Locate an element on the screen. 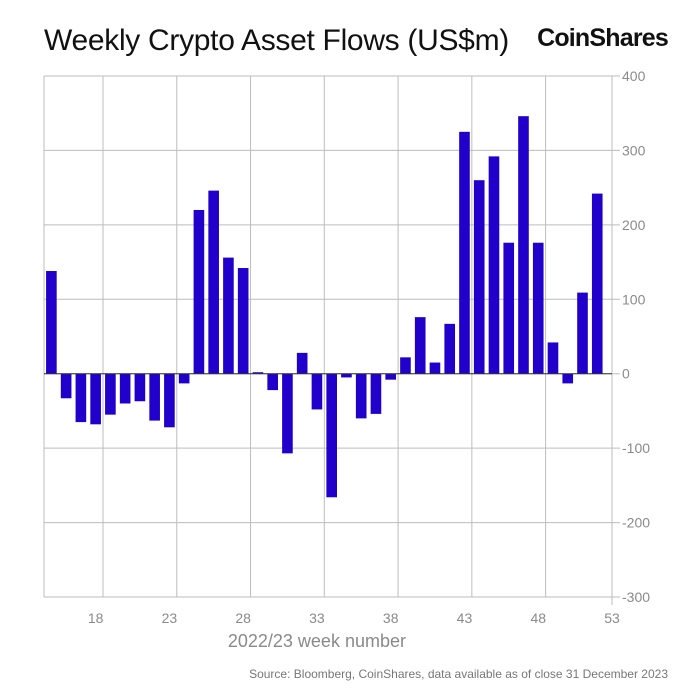 This screenshot has height=694, width=690. y-tick-label: 300 is located at coordinates (634, 150).